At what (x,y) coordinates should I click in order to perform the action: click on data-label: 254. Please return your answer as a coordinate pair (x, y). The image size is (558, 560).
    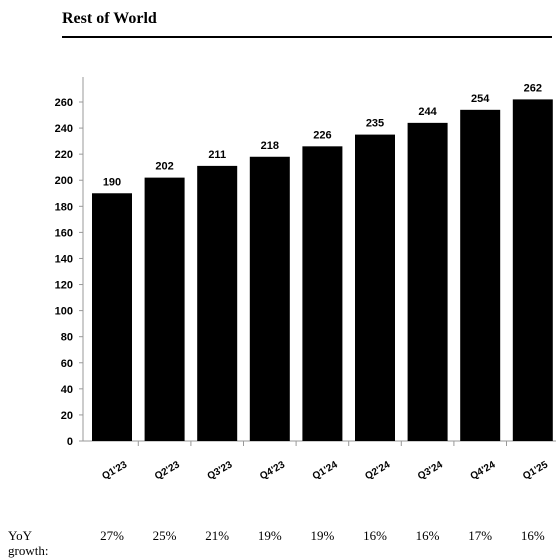
    Looking at the image, I should click on (480, 99).